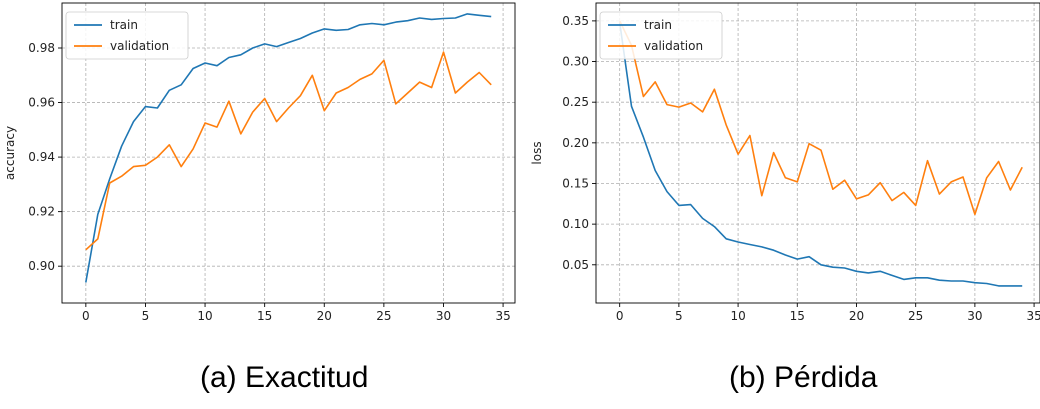 The width and height of the screenshot is (1040, 409). Describe the element at coordinates (537, 152) in the screenshot. I see `y-axis-label: loss` at that location.